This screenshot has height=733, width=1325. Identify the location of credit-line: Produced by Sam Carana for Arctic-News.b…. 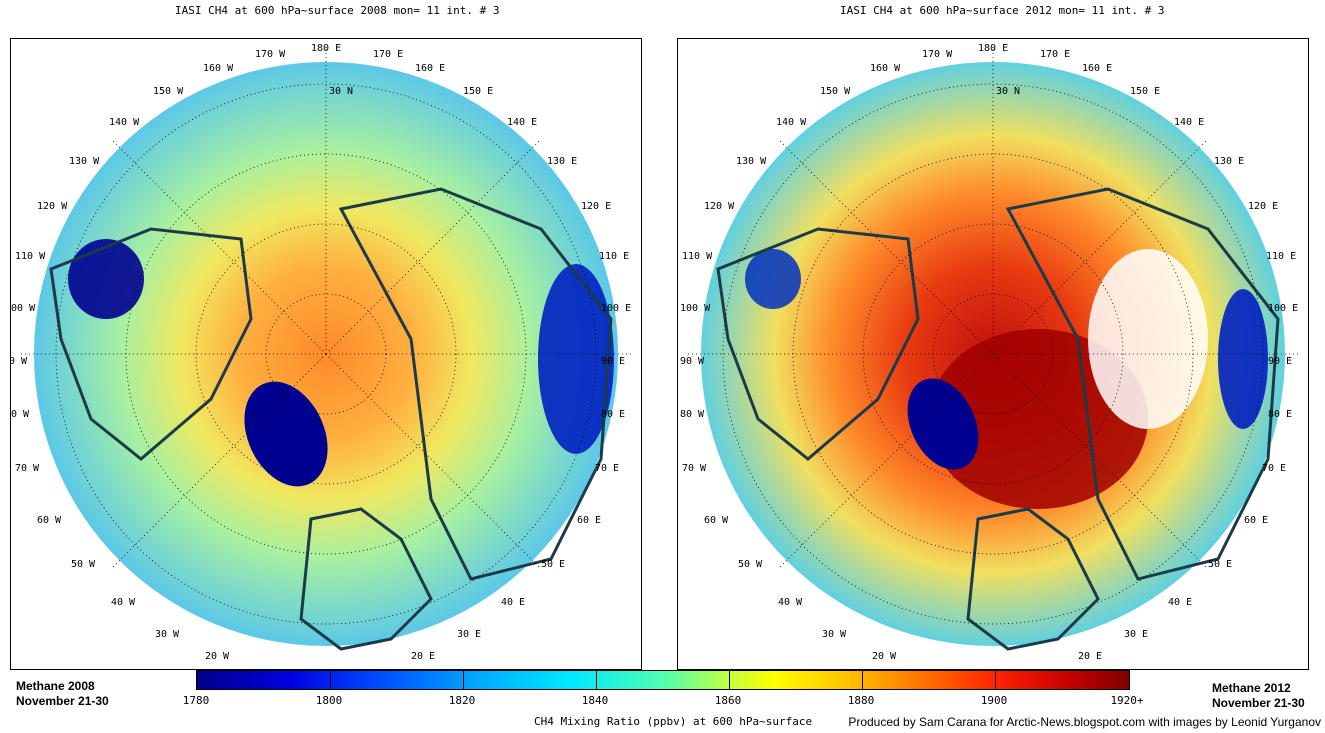
(1084, 722).